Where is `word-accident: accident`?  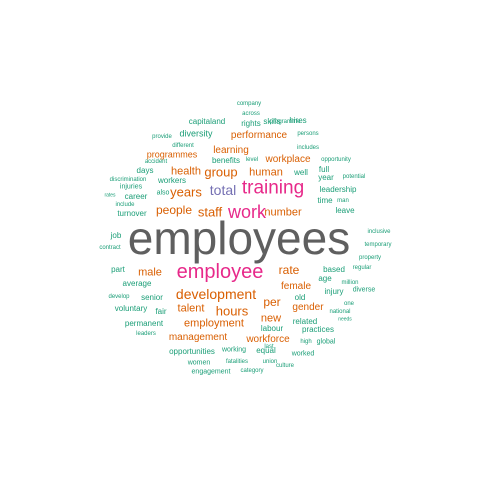 word-accident: accident is located at coordinates (156, 162).